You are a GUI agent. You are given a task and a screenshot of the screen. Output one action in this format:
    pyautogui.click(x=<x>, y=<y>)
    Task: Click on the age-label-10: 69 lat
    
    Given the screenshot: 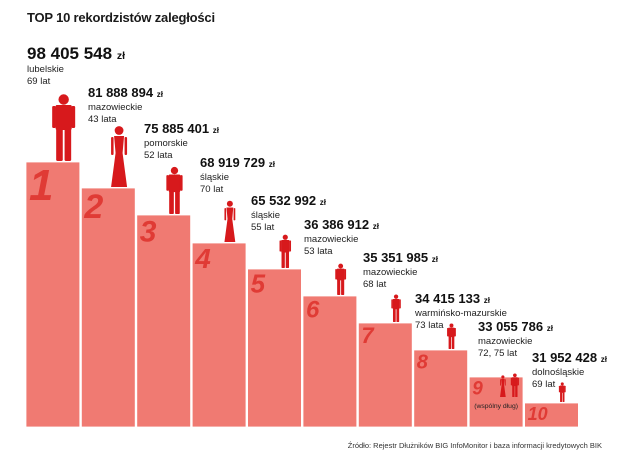 What is the action you would take?
    pyautogui.click(x=544, y=384)
    